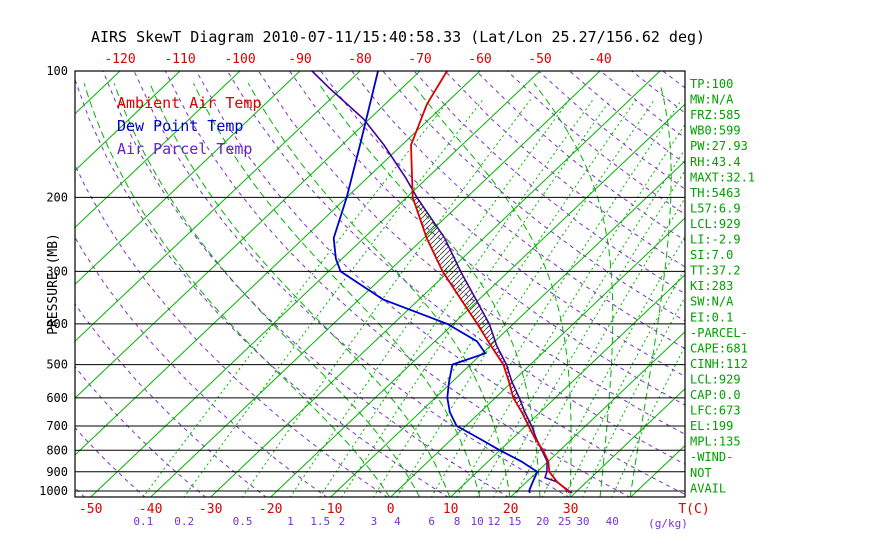 The height and width of the screenshot is (560, 870). I want to click on pressure-tick-label: 700, so click(57, 426).